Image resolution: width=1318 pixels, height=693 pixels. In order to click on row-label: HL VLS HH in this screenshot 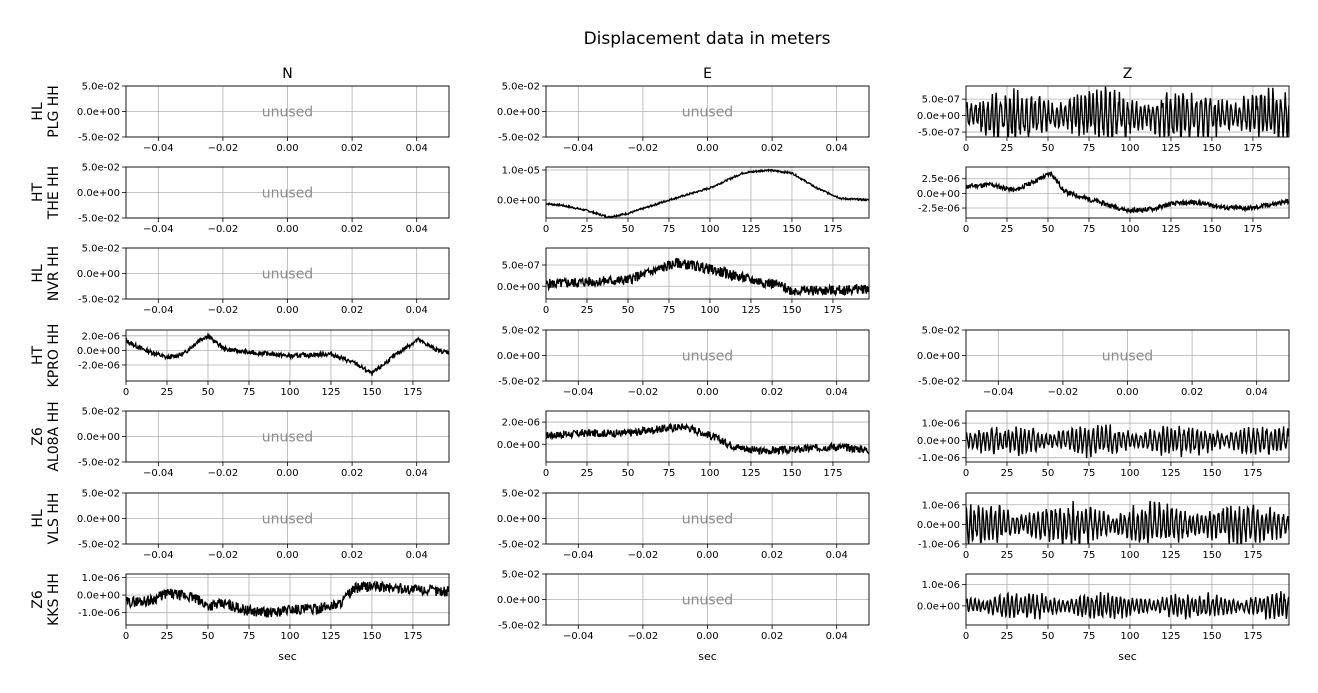, I will do `click(46, 519)`.